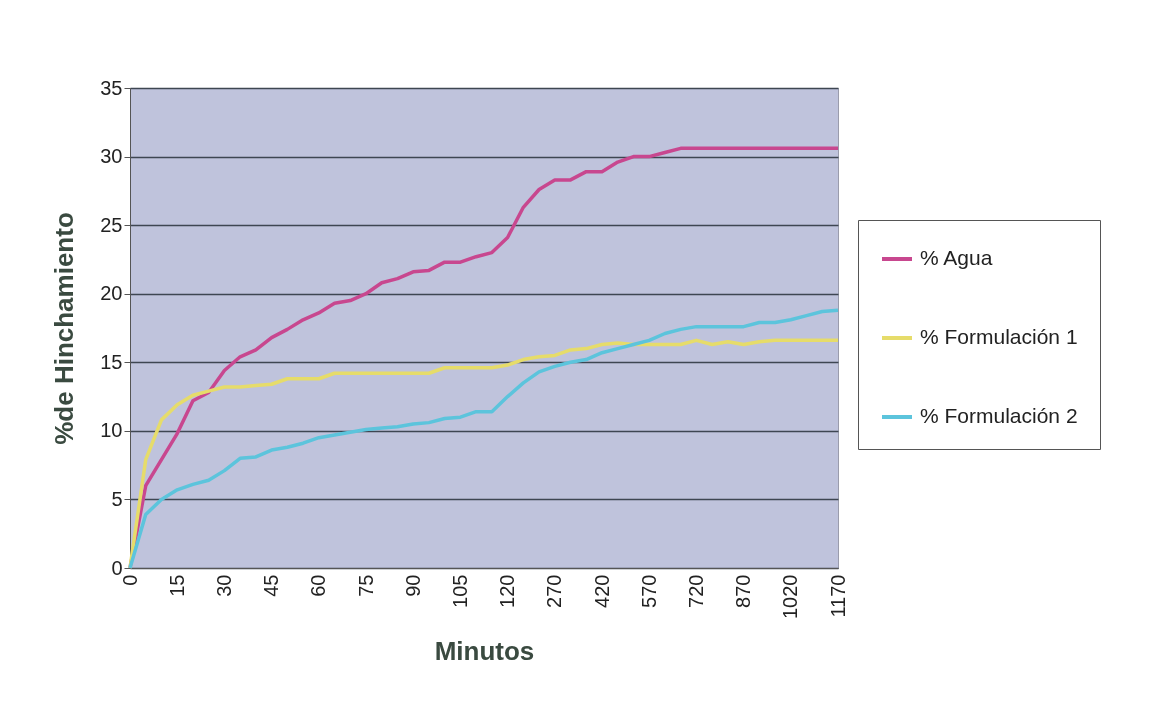 Image resolution: width=1156 pixels, height=725 pixels. I want to click on y-tick-label: 20, so click(111, 293).